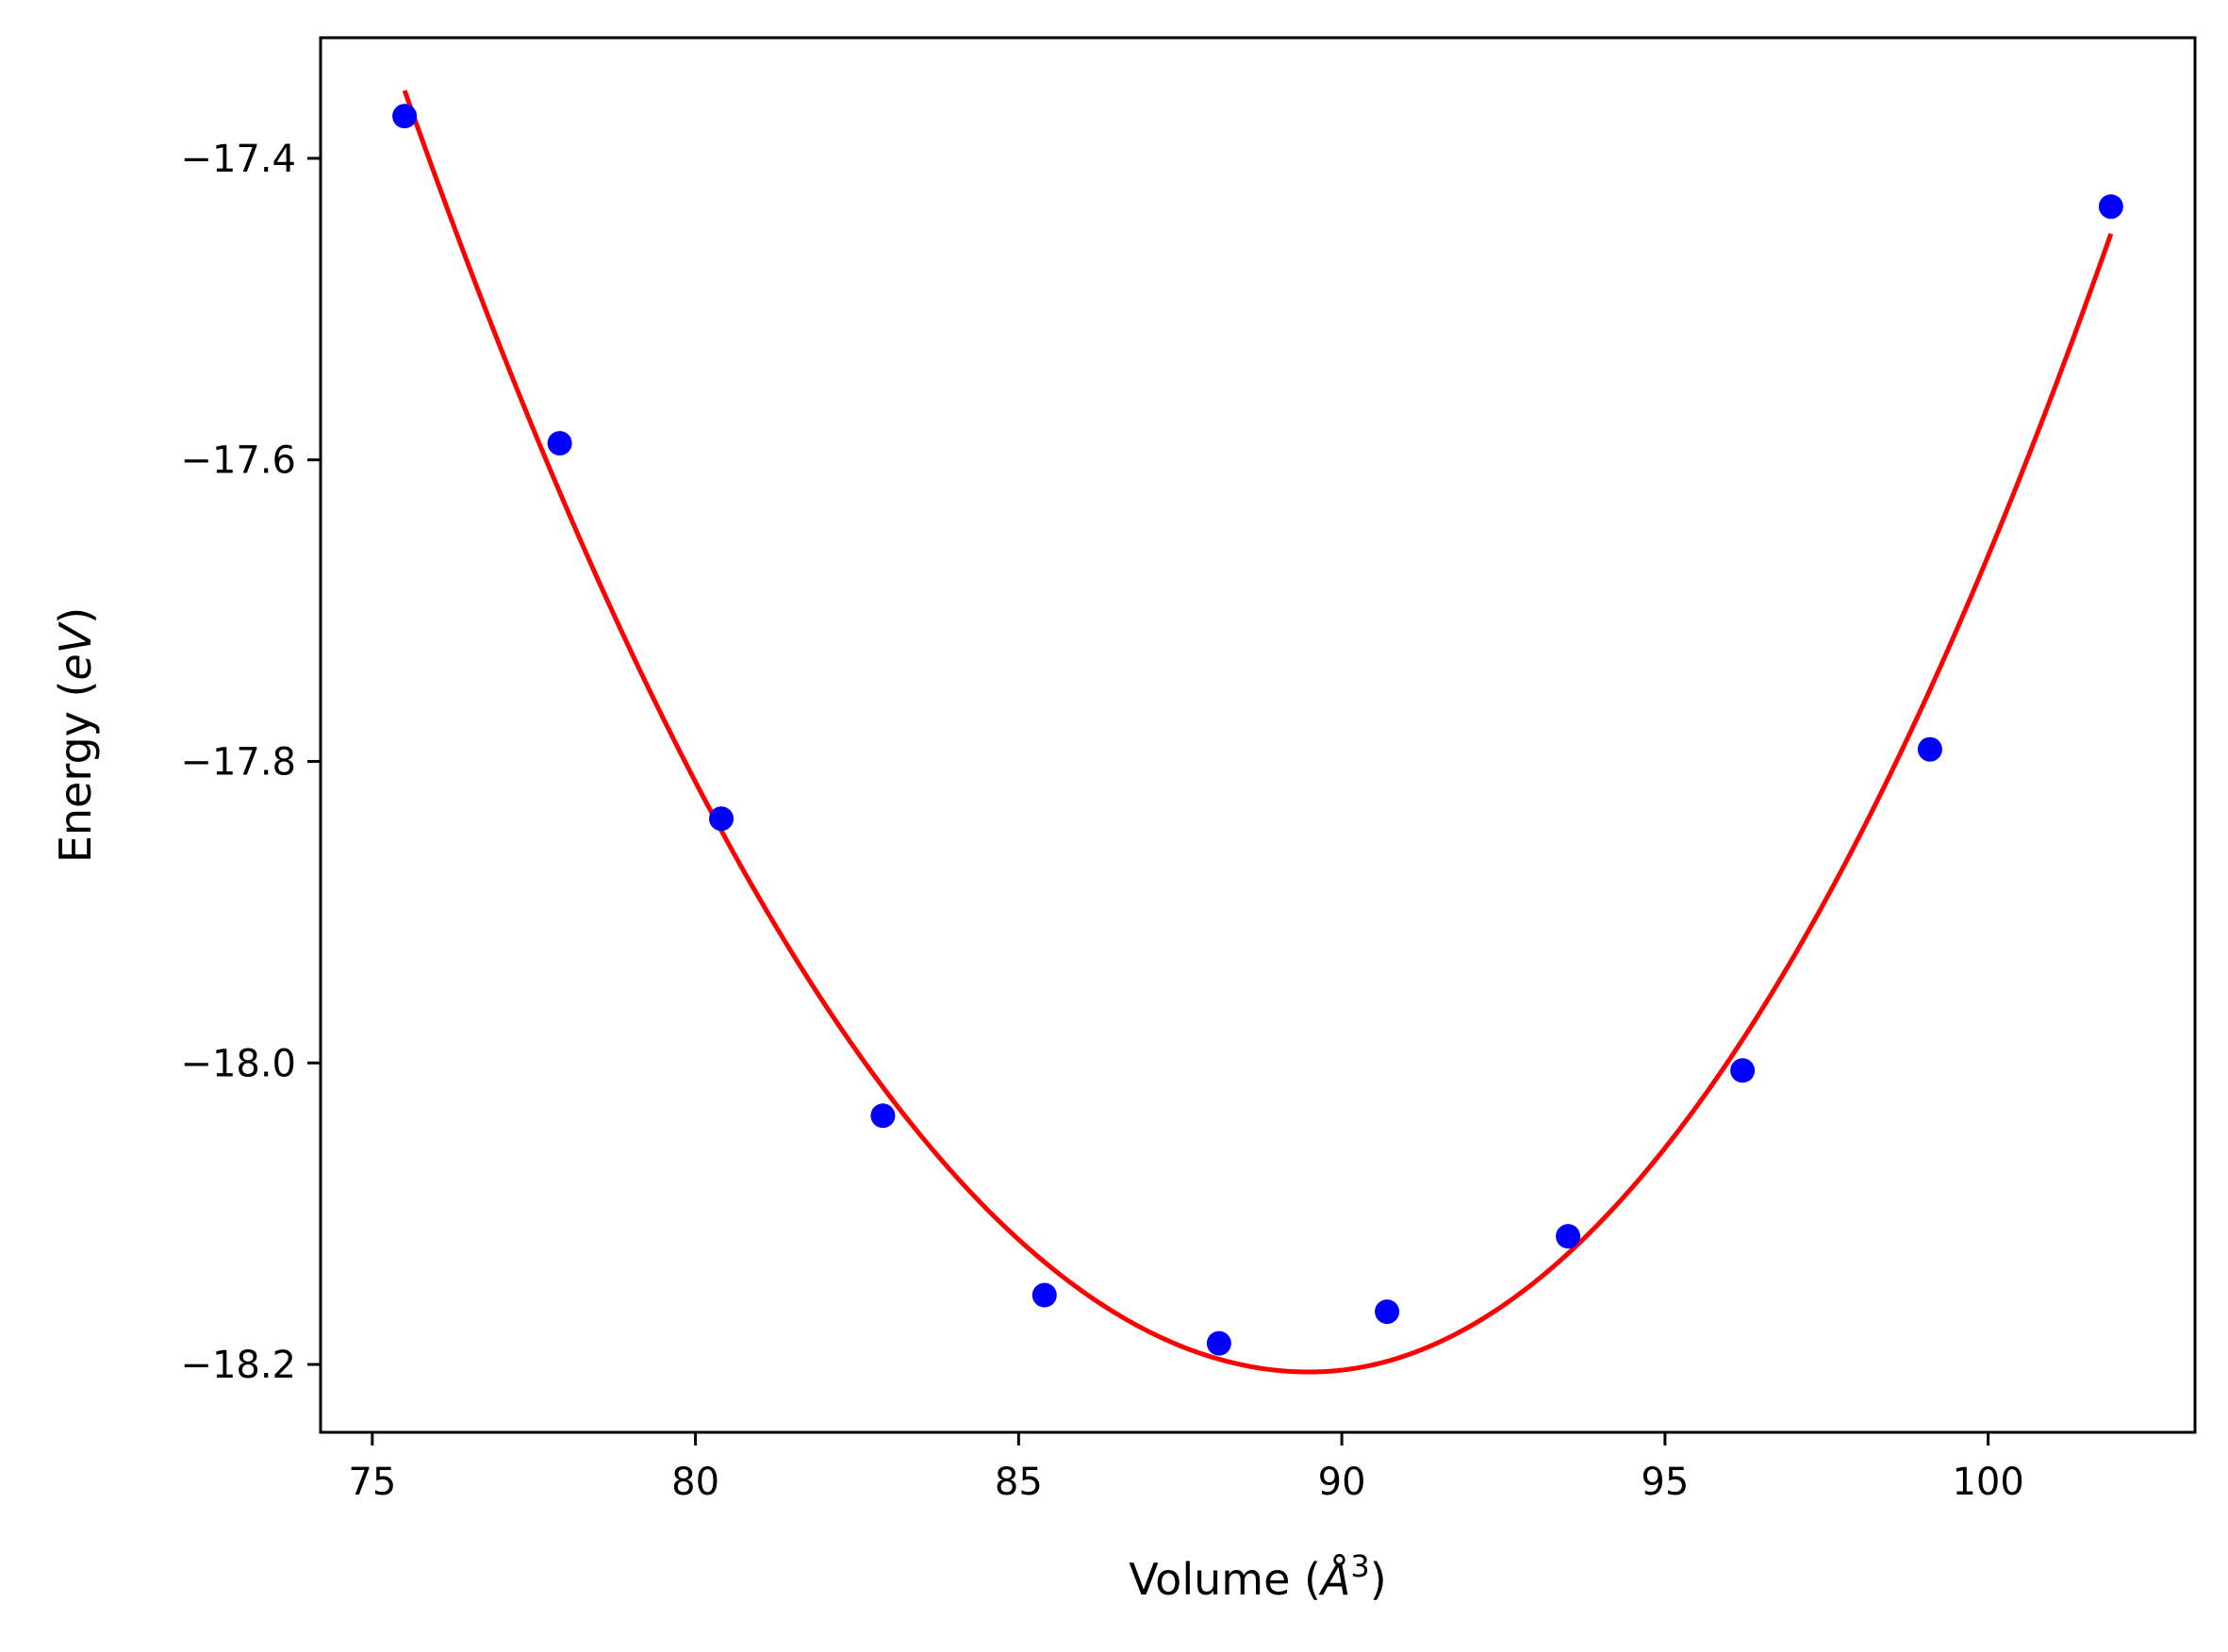 The width and height of the screenshot is (2228, 1652). I want to click on x-axis-label: Volume (Å3), so click(1257, 1576).